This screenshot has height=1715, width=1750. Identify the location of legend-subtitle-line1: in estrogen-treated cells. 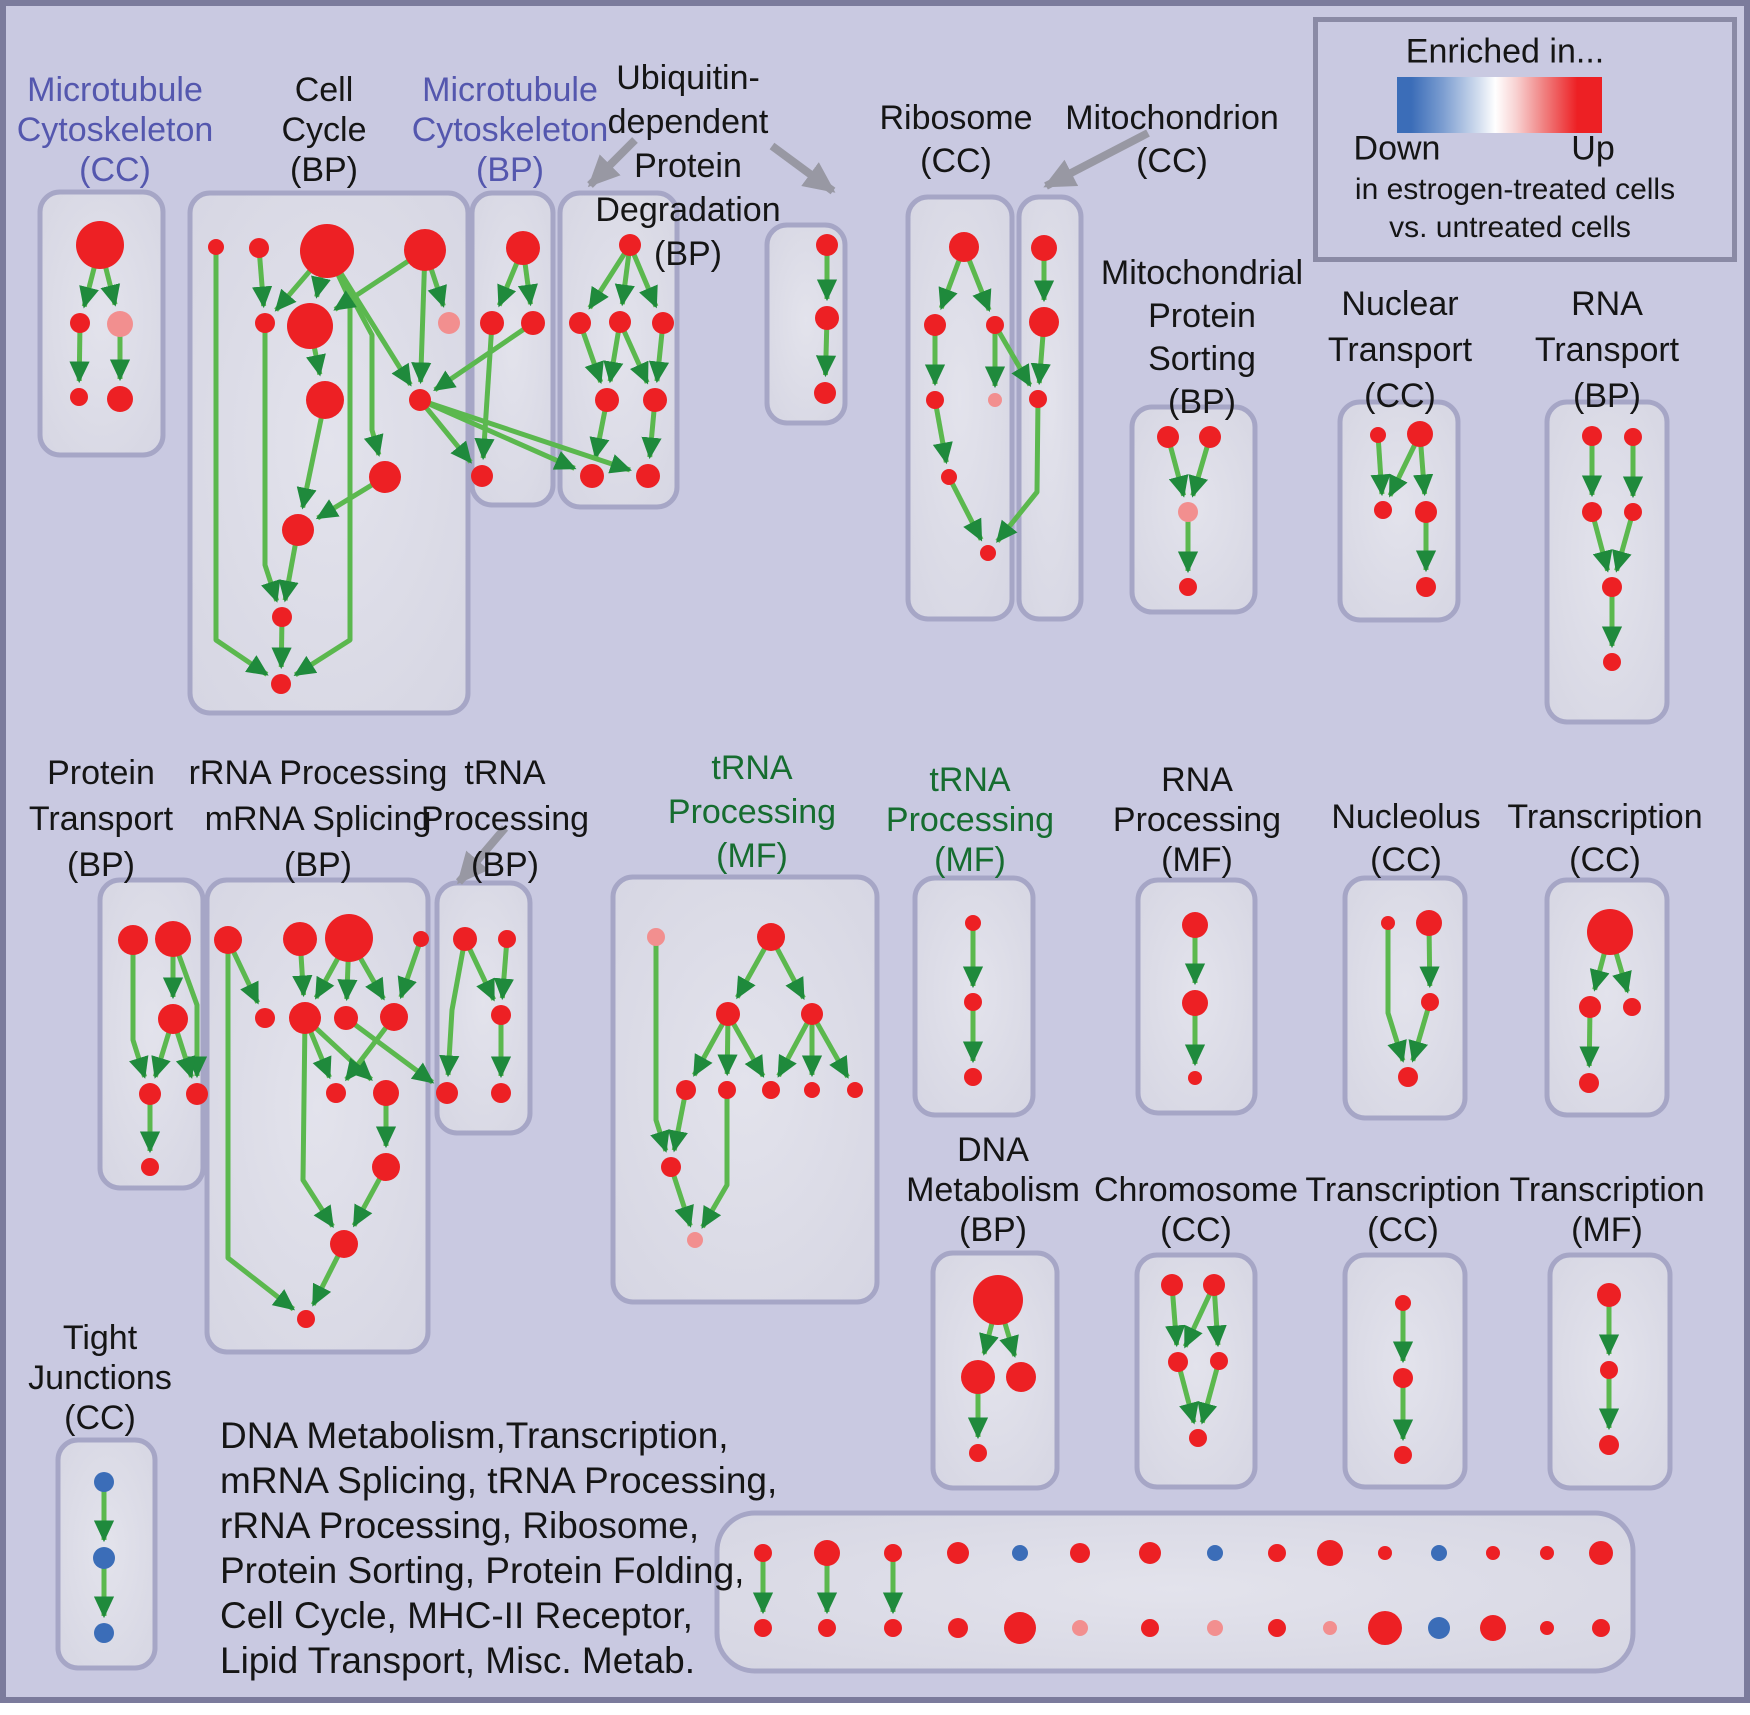
(1515, 189).